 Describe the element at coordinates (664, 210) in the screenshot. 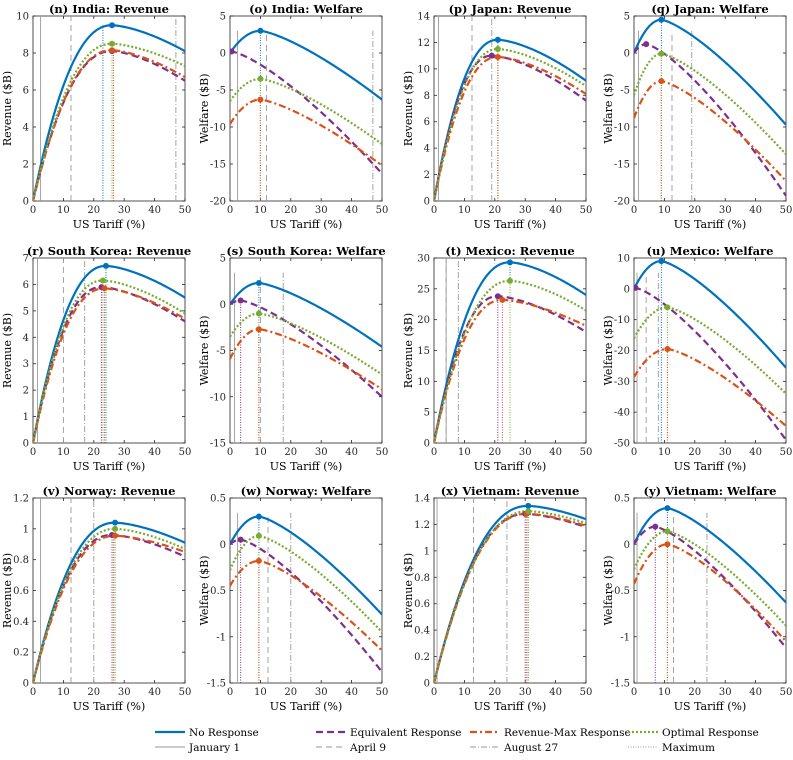

I see `x-tick-label: 10` at that location.